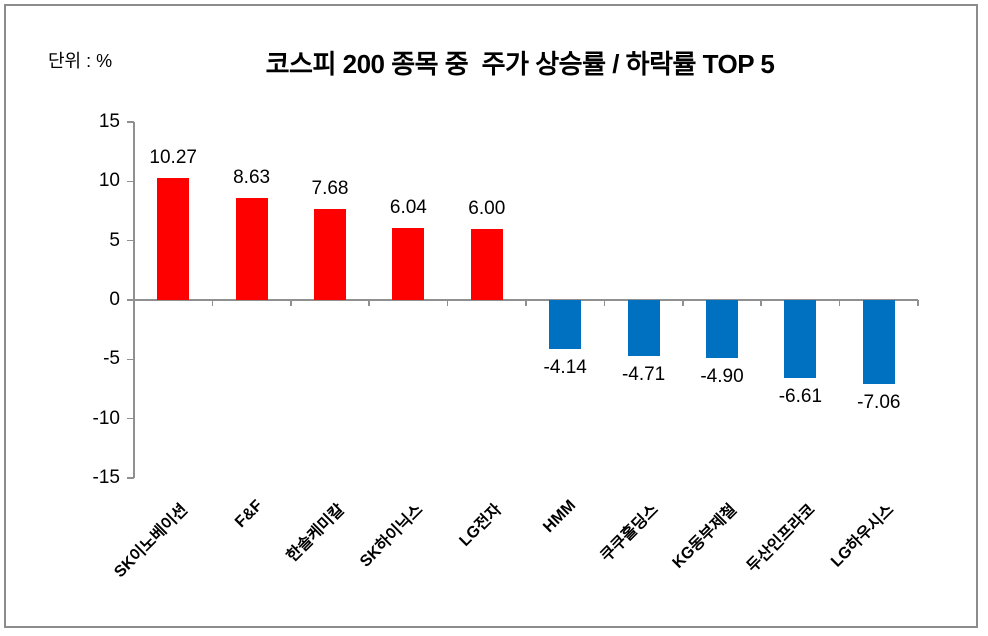 This screenshot has width=988, height=636. I want to click on value-label-5: -4.14, so click(565, 368).